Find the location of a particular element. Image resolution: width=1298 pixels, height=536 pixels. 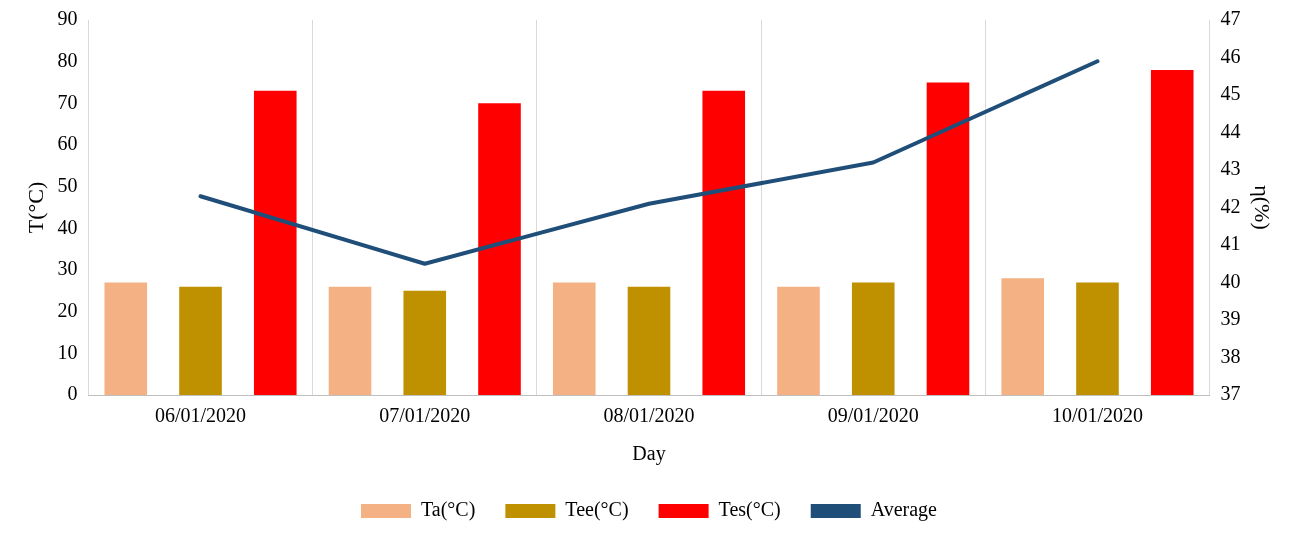

y2-tick-label: 47 is located at coordinates (1230, 18).